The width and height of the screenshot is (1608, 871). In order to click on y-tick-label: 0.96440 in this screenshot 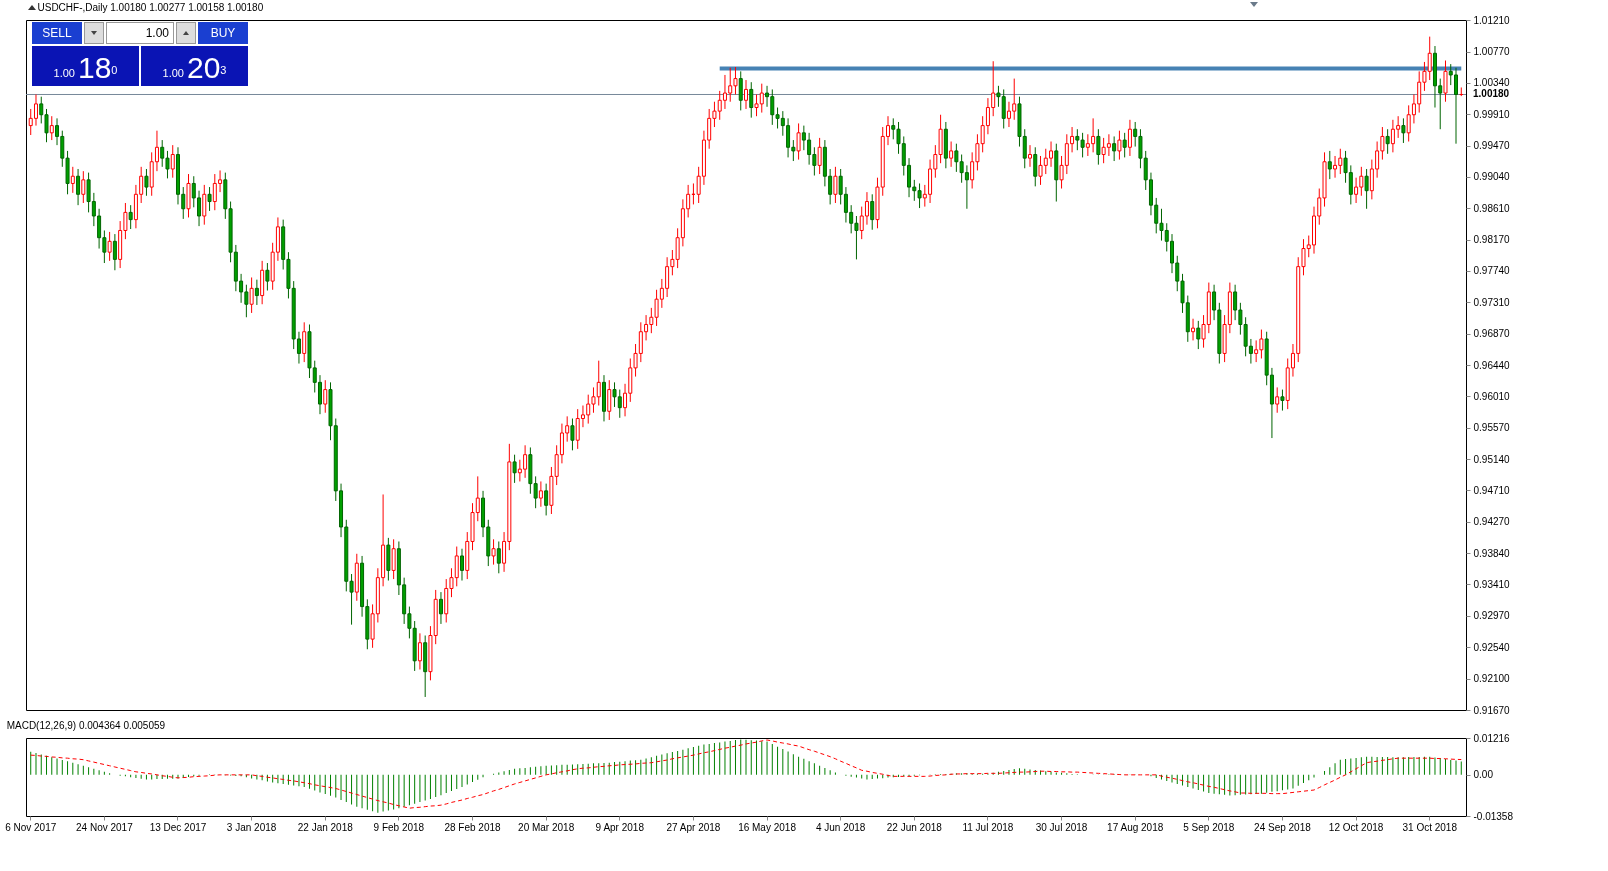, I will do `click(1492, 365)`.